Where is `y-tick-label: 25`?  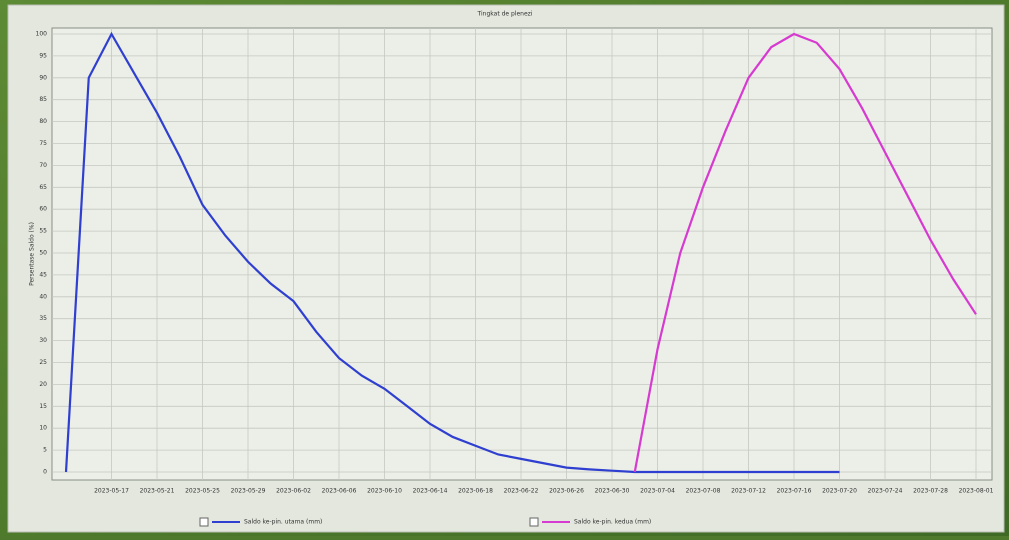
y-tick-label: 25 is located at coordinates (43, 362).